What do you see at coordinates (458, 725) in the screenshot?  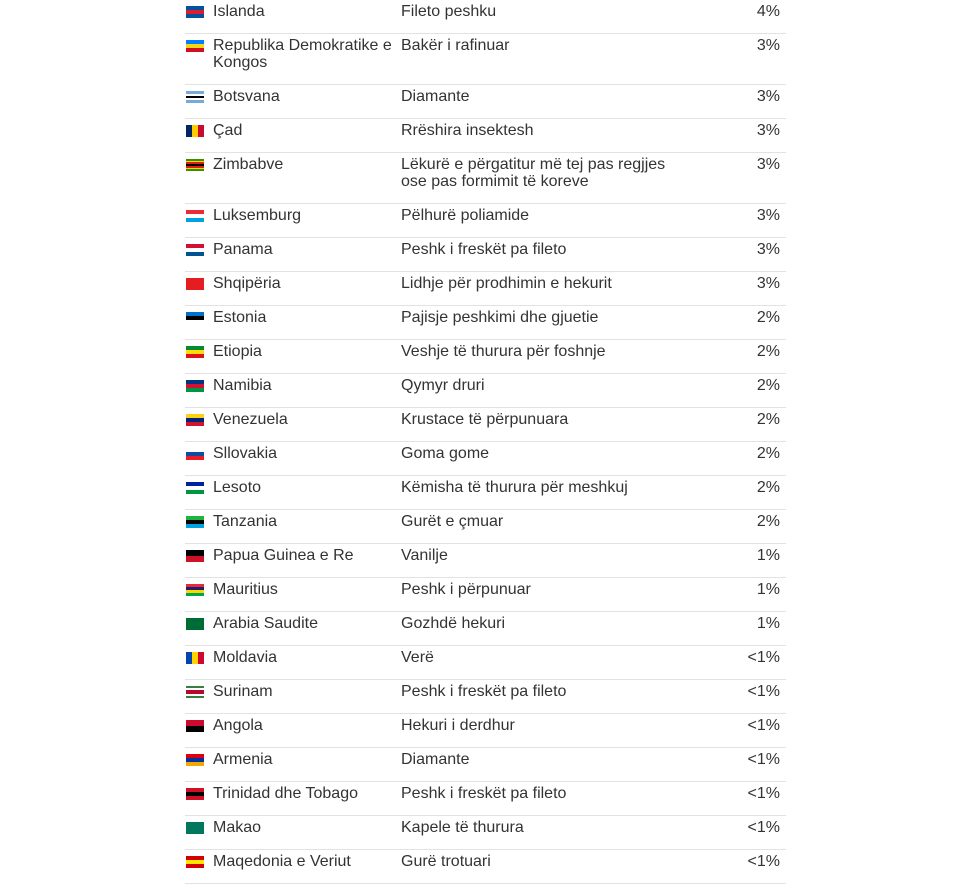 I see `product-cell: Hekuri i derdhur` at bounding box center [458, 725].